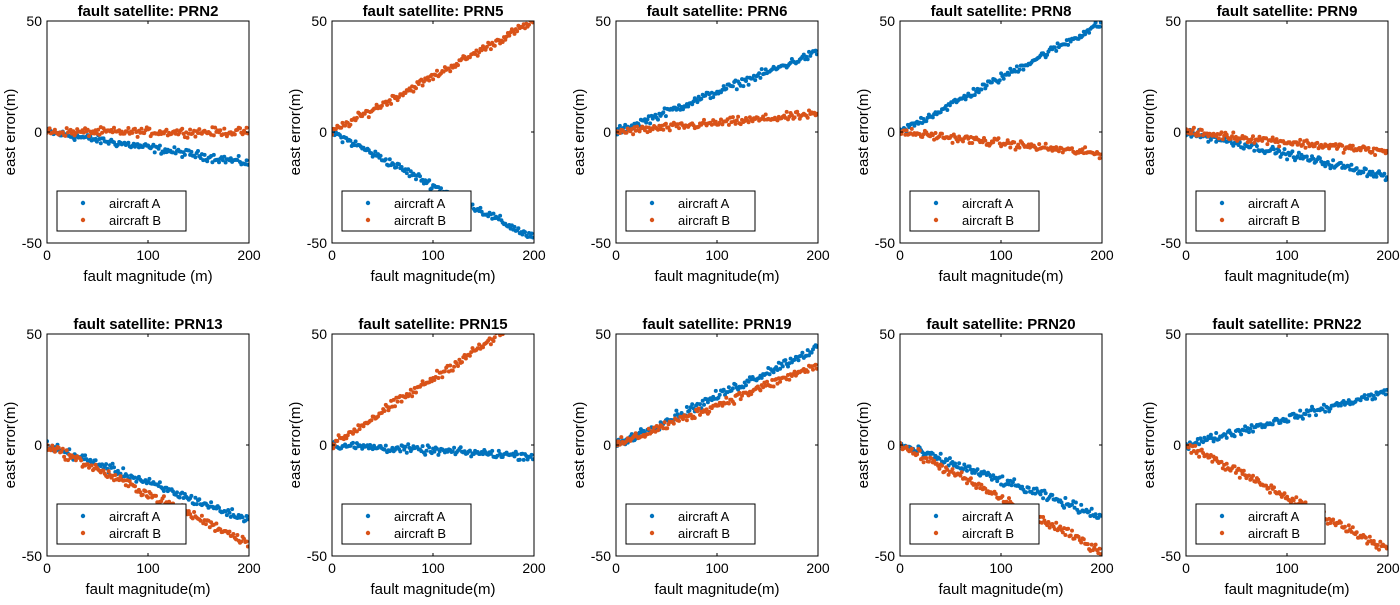 The image size is (1400, 605). I want to click on subplot-title: fault satellite: PRN5, so click(433, 11).